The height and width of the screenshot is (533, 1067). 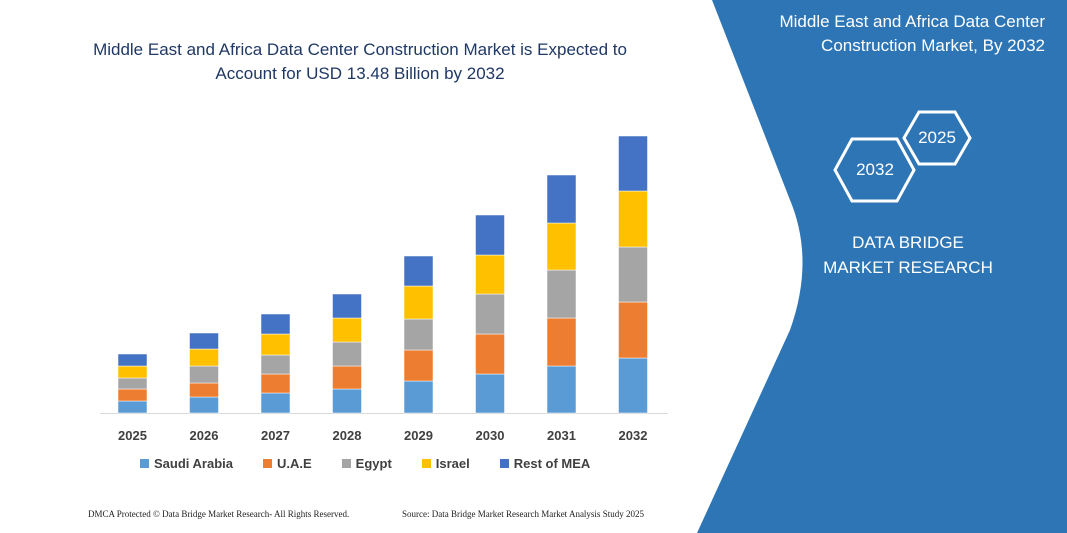 What do you see at coordinates (561, 199) in the screenshot?
I see `bar-segment-rest-of-mea-2031` at bounding box center [561, 199].